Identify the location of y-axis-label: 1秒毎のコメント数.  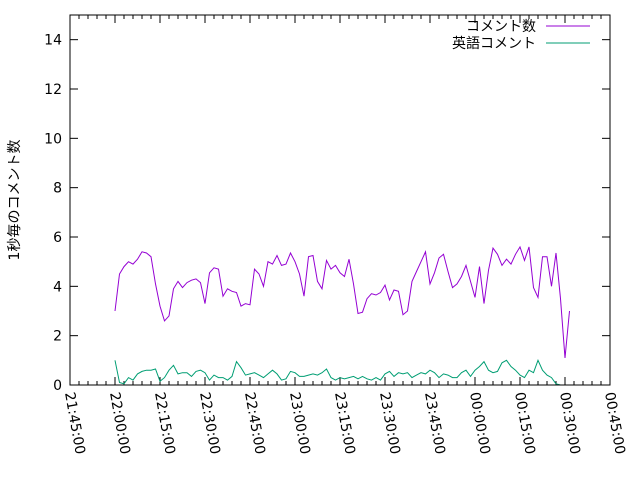
(15, 200).